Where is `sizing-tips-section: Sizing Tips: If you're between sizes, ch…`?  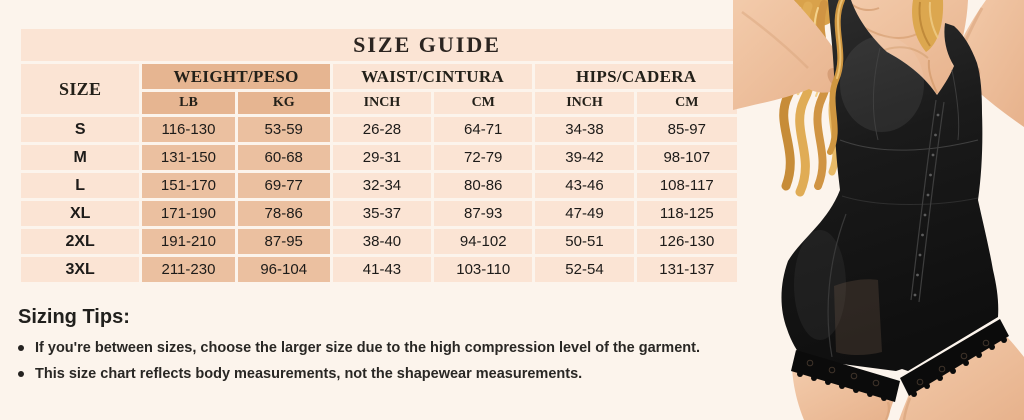 sizing-tips-section: Sizing Tips: If you're between sizes, ch… is located at coordinates (368, 349).